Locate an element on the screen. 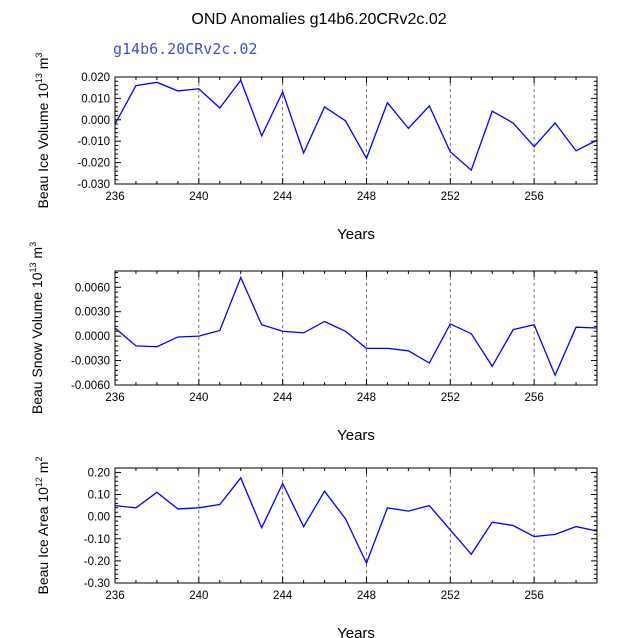 The width and height of the screenshot is (638, 638). figure-title: OND Anomalies g14b6.20CRv2c.02 is located at coordinates (318, 19).